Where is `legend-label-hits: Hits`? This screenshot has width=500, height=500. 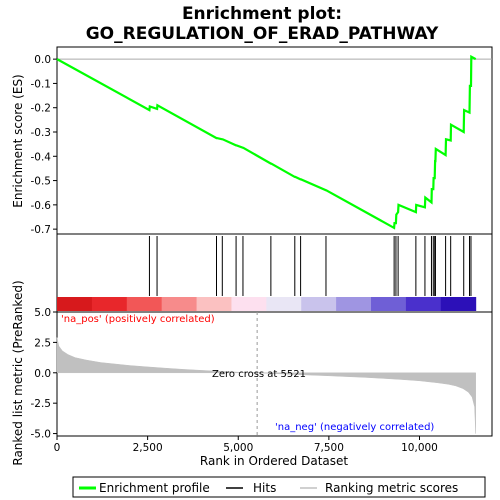 legend-label-hits: Hits is located at coordinates (264, 488).